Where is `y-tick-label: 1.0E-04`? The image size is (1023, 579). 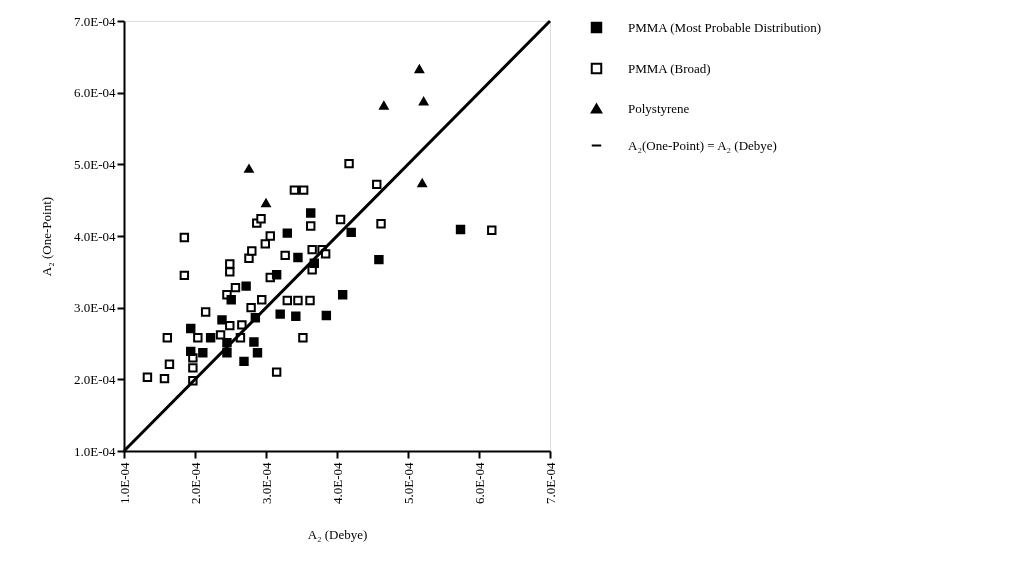 y-tick-label: 1.0E-04 is located at coordinates (94, 451).